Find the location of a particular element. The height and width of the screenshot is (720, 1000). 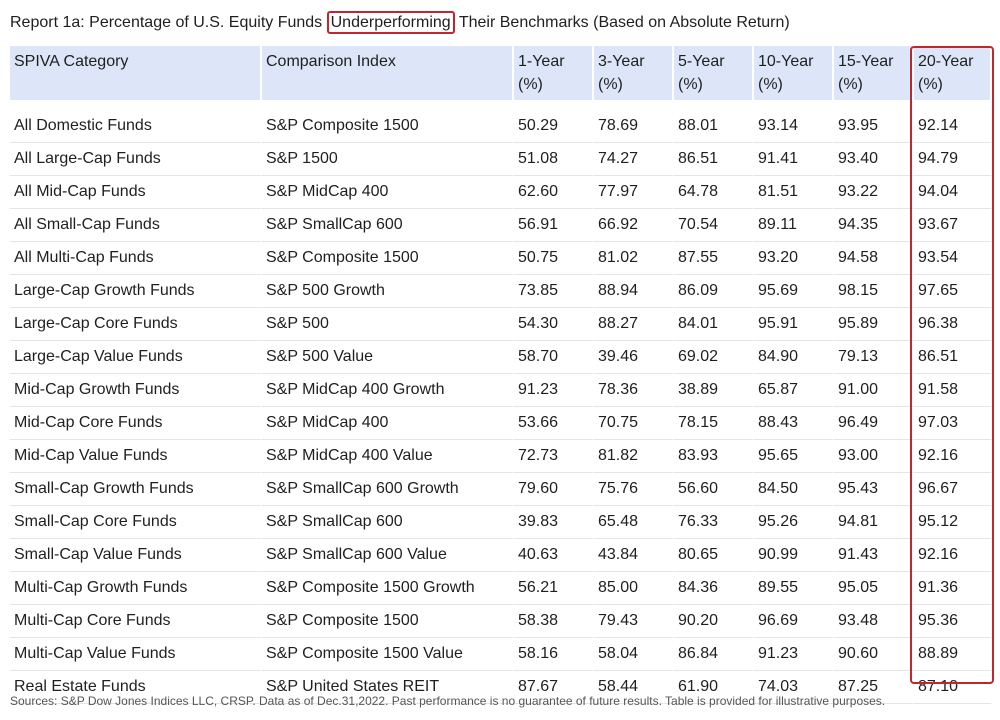

value-cell: 80.65 is located at coordinates (714, 555).